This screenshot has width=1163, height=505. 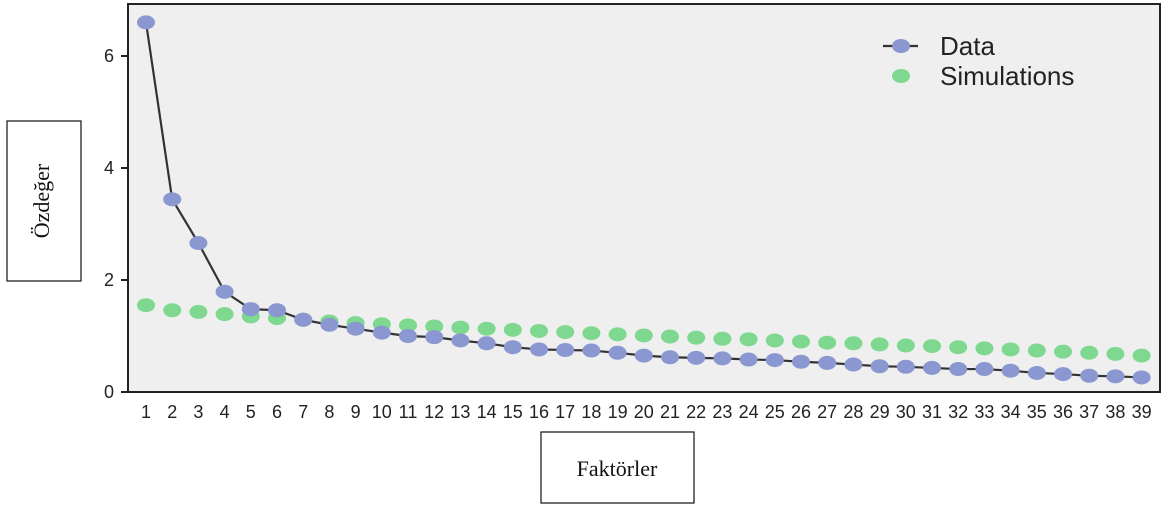 I want to click on x-tick-label: 37, so click(x=1089, y=412).